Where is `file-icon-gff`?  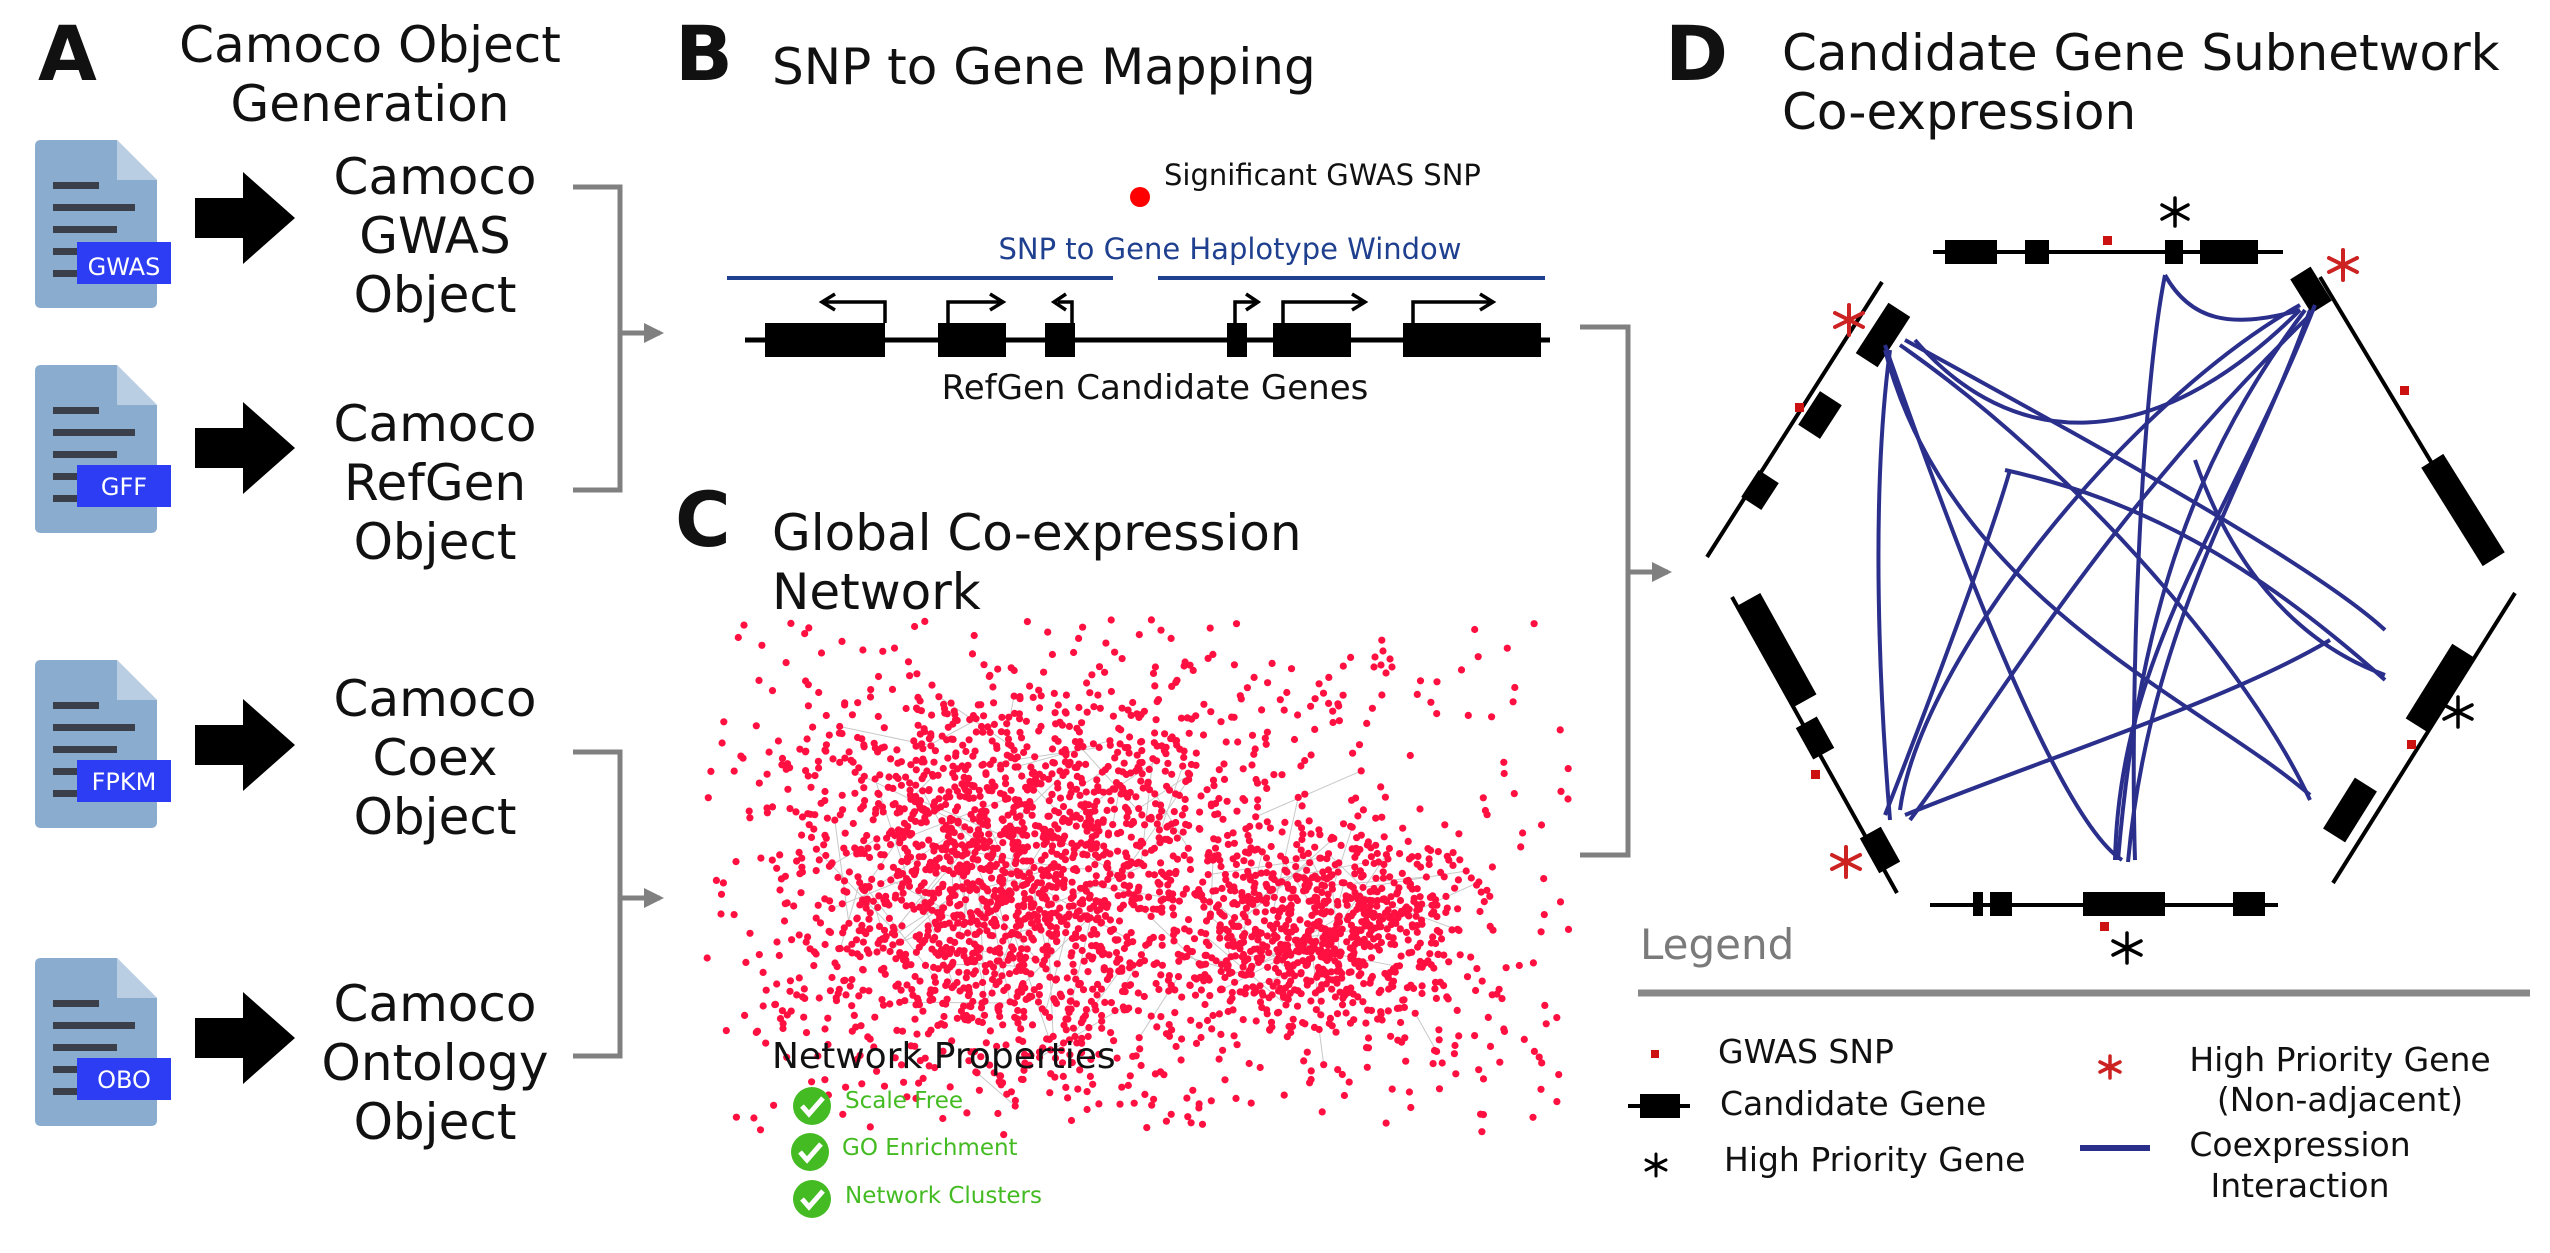 file-icon-gff is located at coordinates (103, 449).